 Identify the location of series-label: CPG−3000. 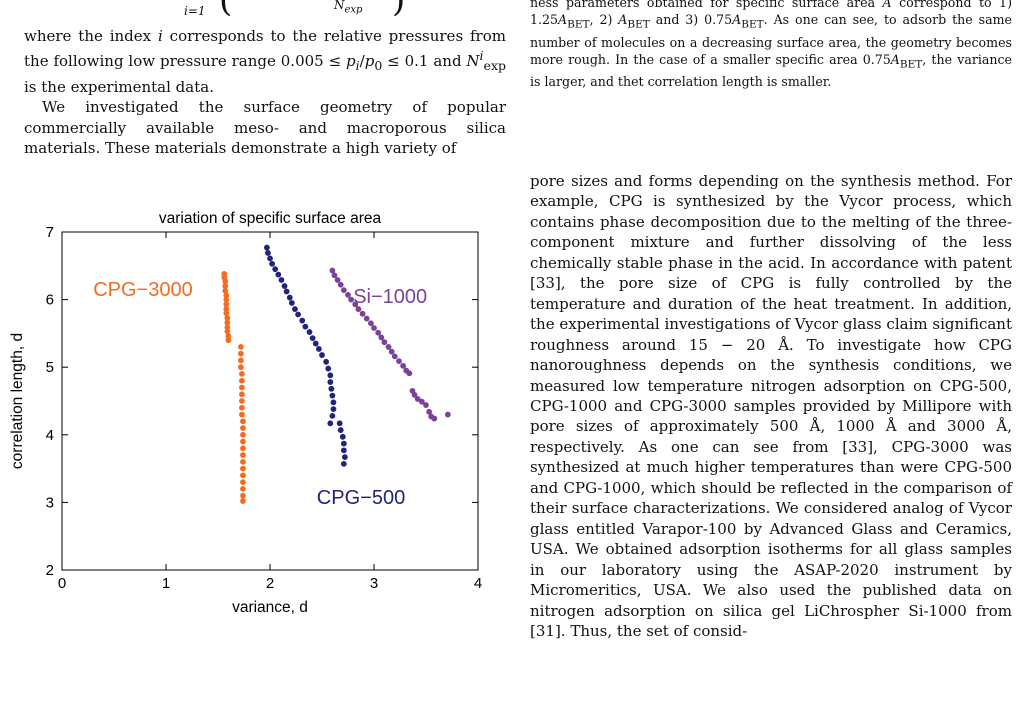
(143, 290).